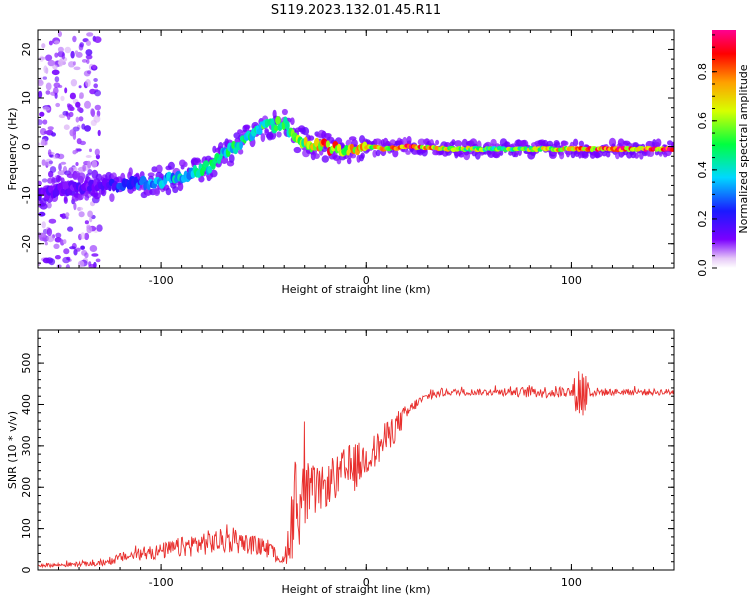 This screenshot has width=750, height=600. I want to click on colorbar-tick-label: 0.6, so click(702, 121).